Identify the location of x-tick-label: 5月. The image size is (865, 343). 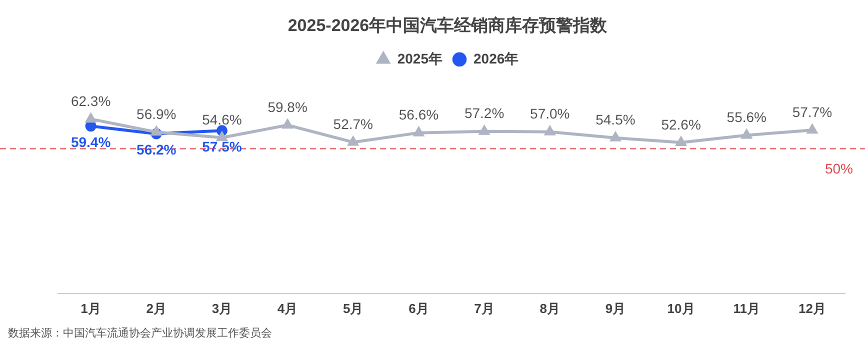
(353, 308).